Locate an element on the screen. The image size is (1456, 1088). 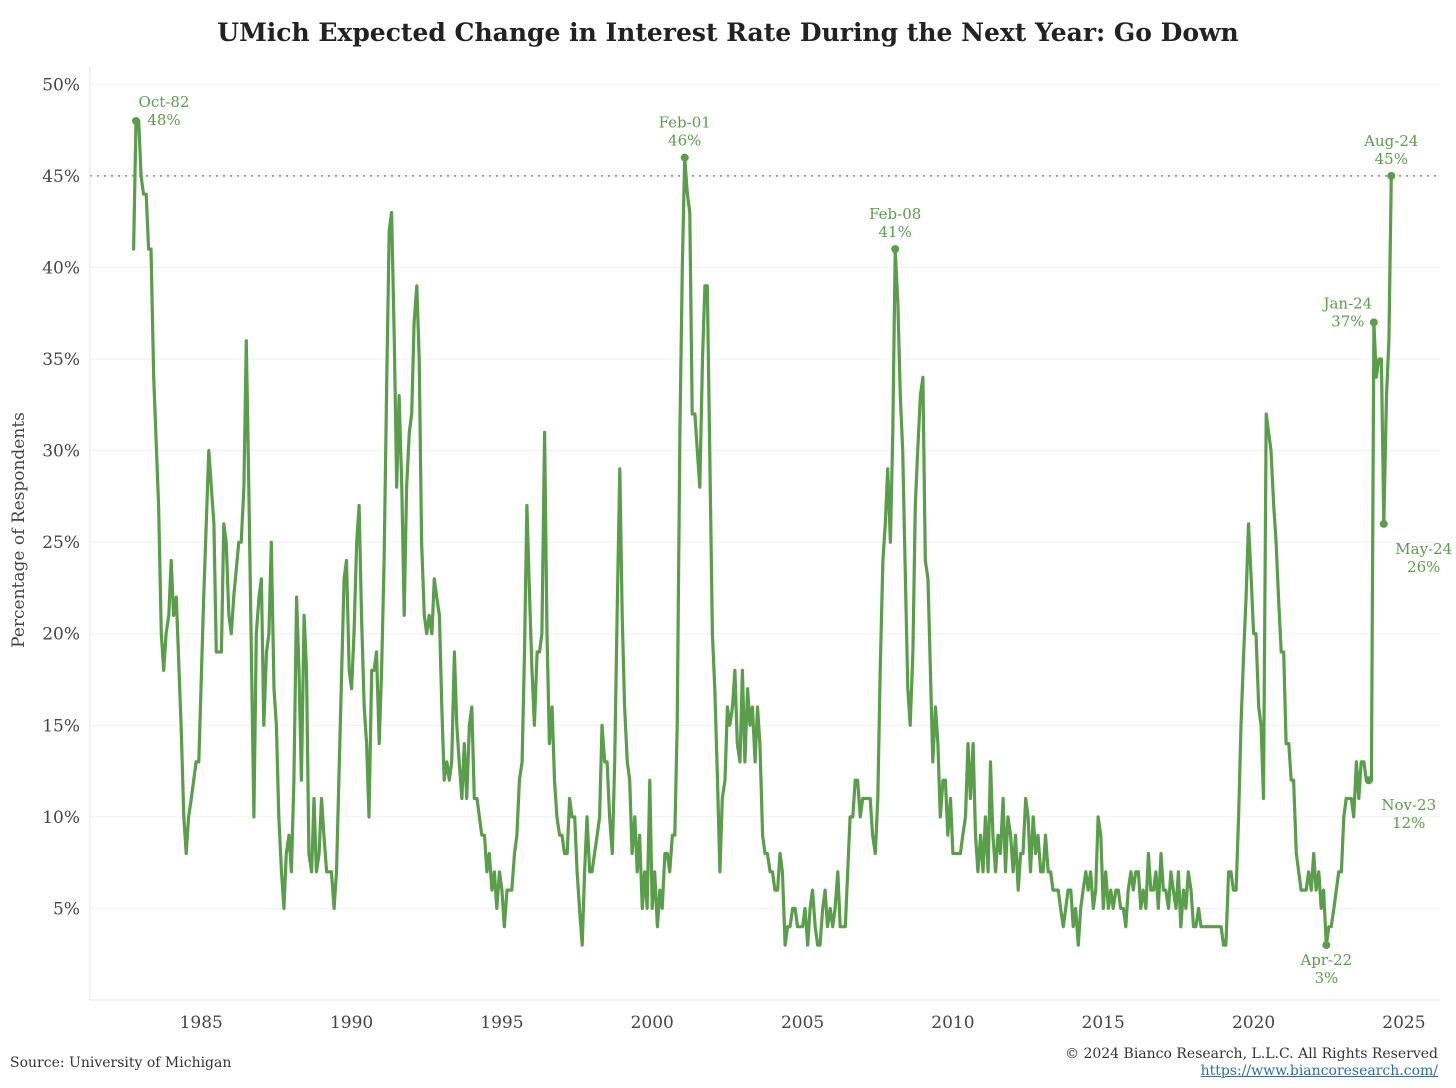
annotation-date: Apr-22 is located at coordinates (1325, 960).